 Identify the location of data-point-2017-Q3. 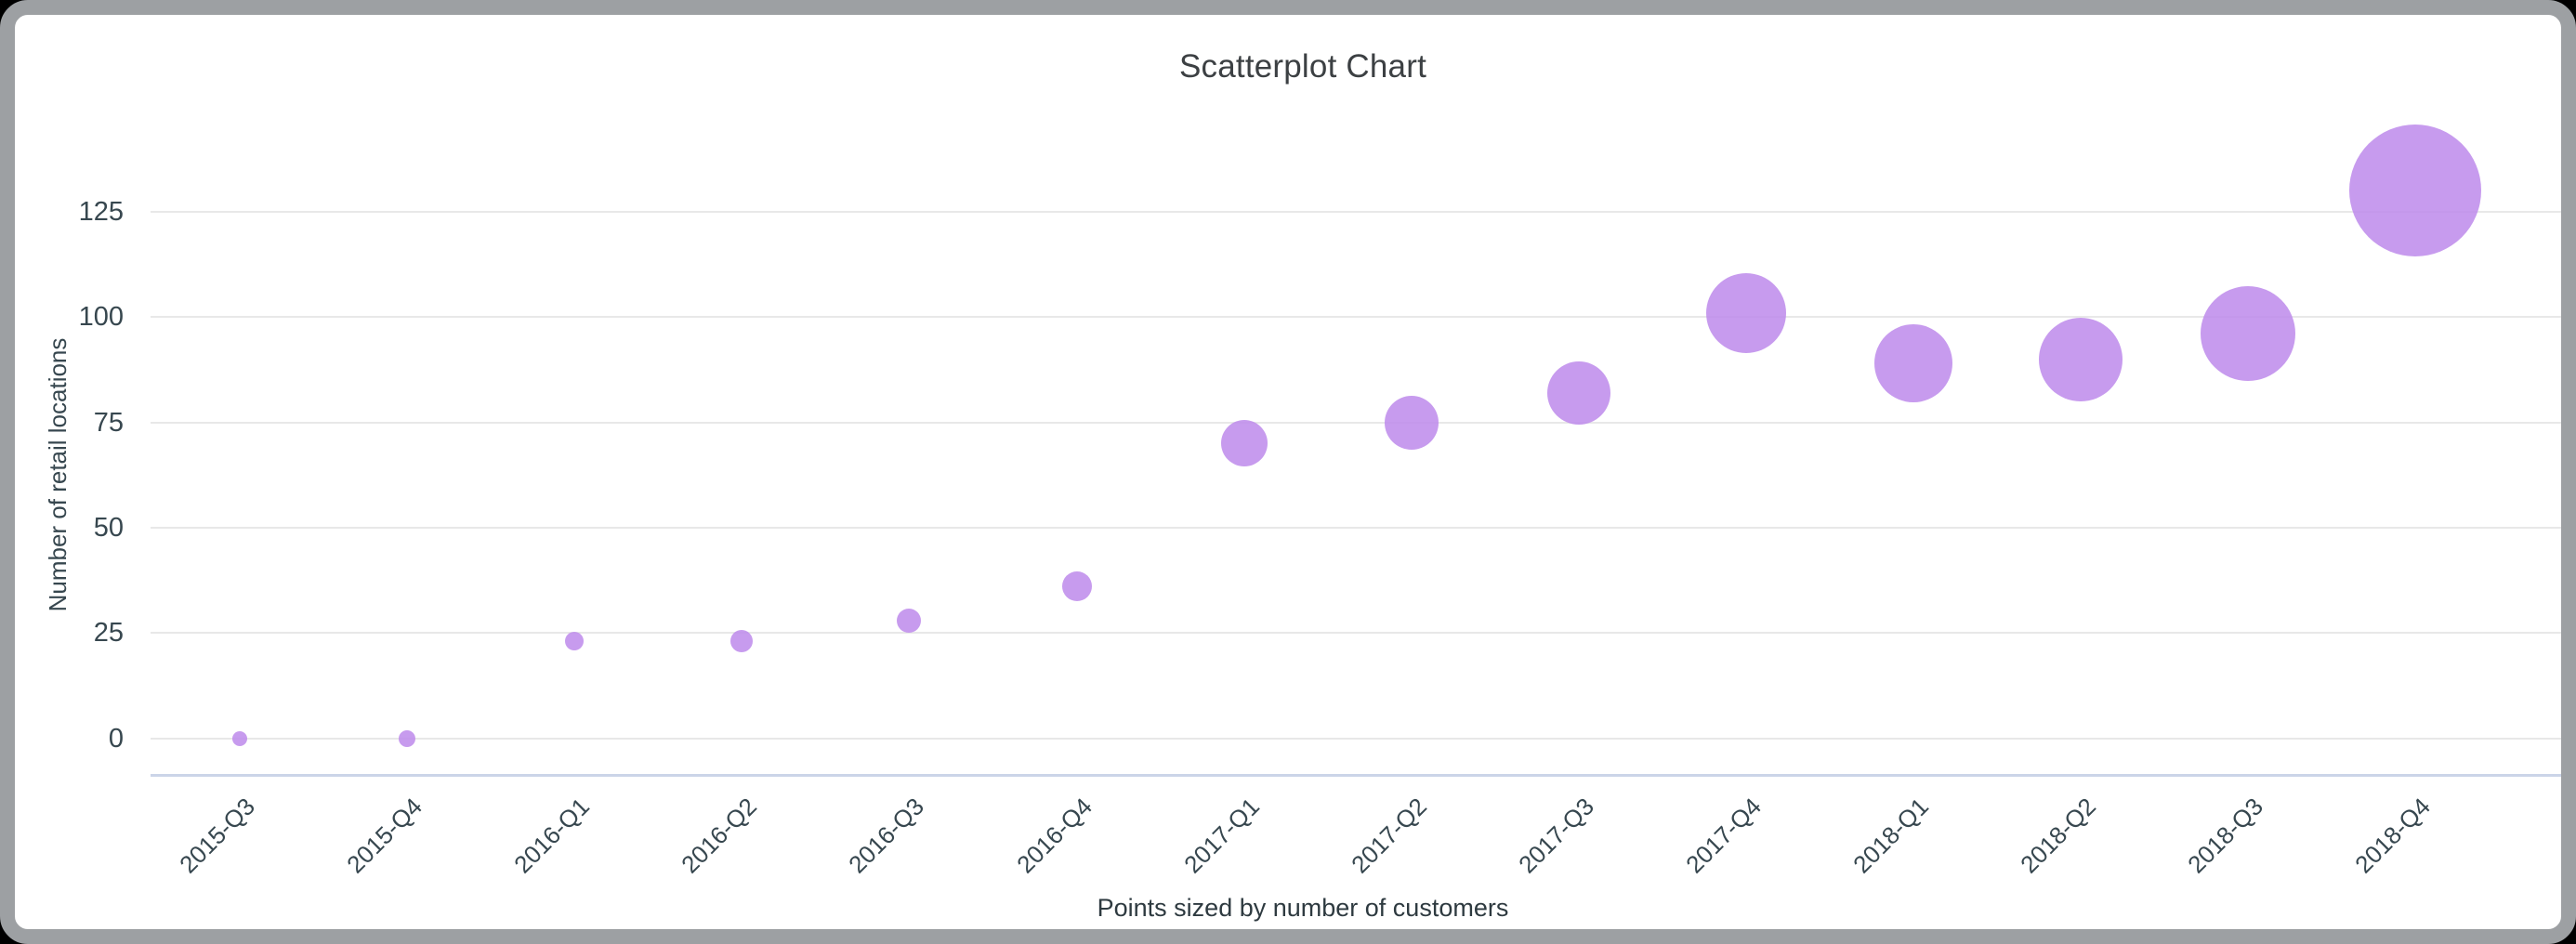
(1578, 393).